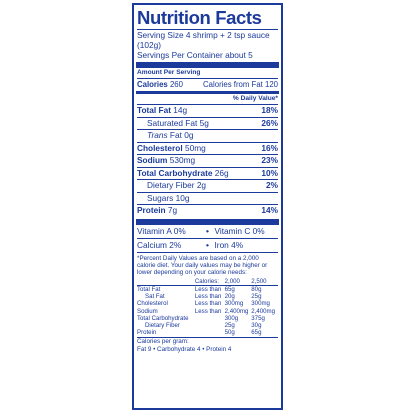 This screenshot has width=416, height=416. I want to click on calories-value: 260, so click(176, 84).